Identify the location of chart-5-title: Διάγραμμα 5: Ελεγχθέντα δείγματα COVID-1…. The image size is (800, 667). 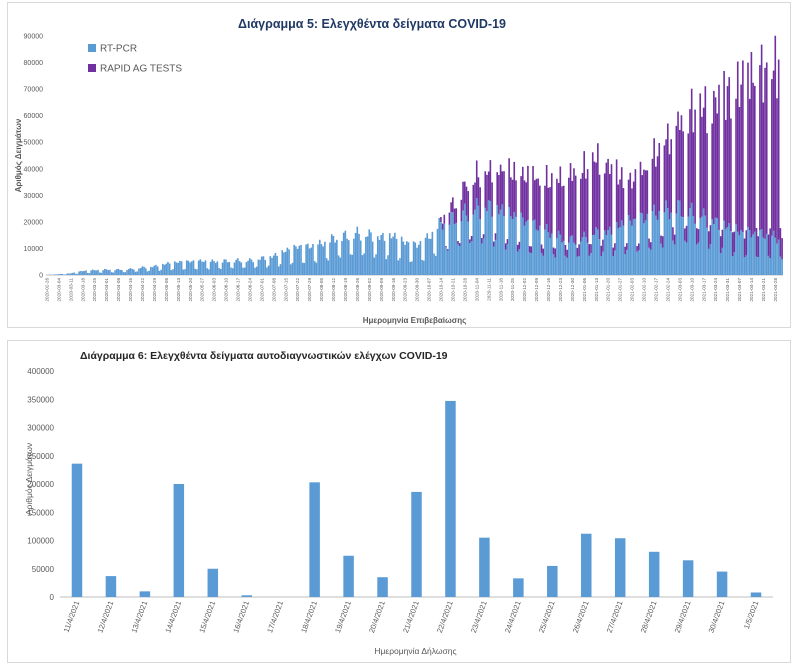
(372, 24).